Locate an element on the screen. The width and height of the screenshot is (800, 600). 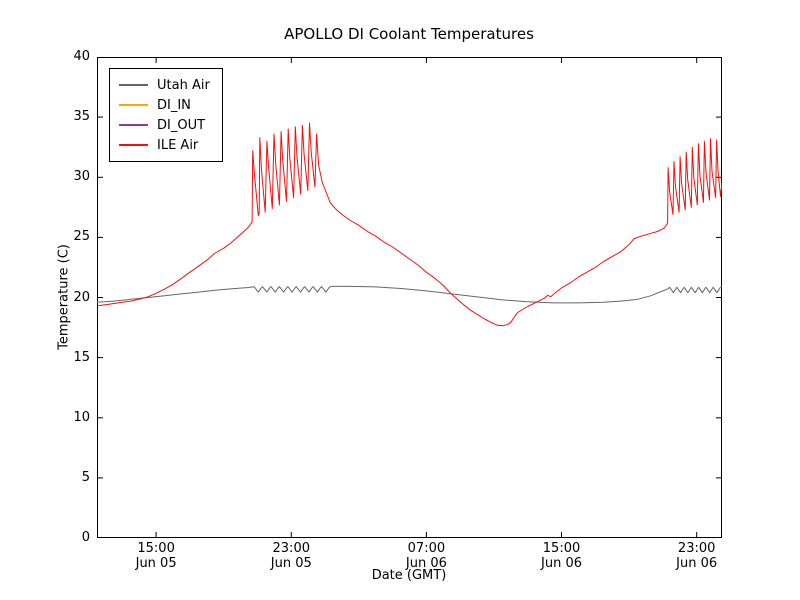
x-tick-label: 15:00 Jun 05 is located at coordinates (156, 556).